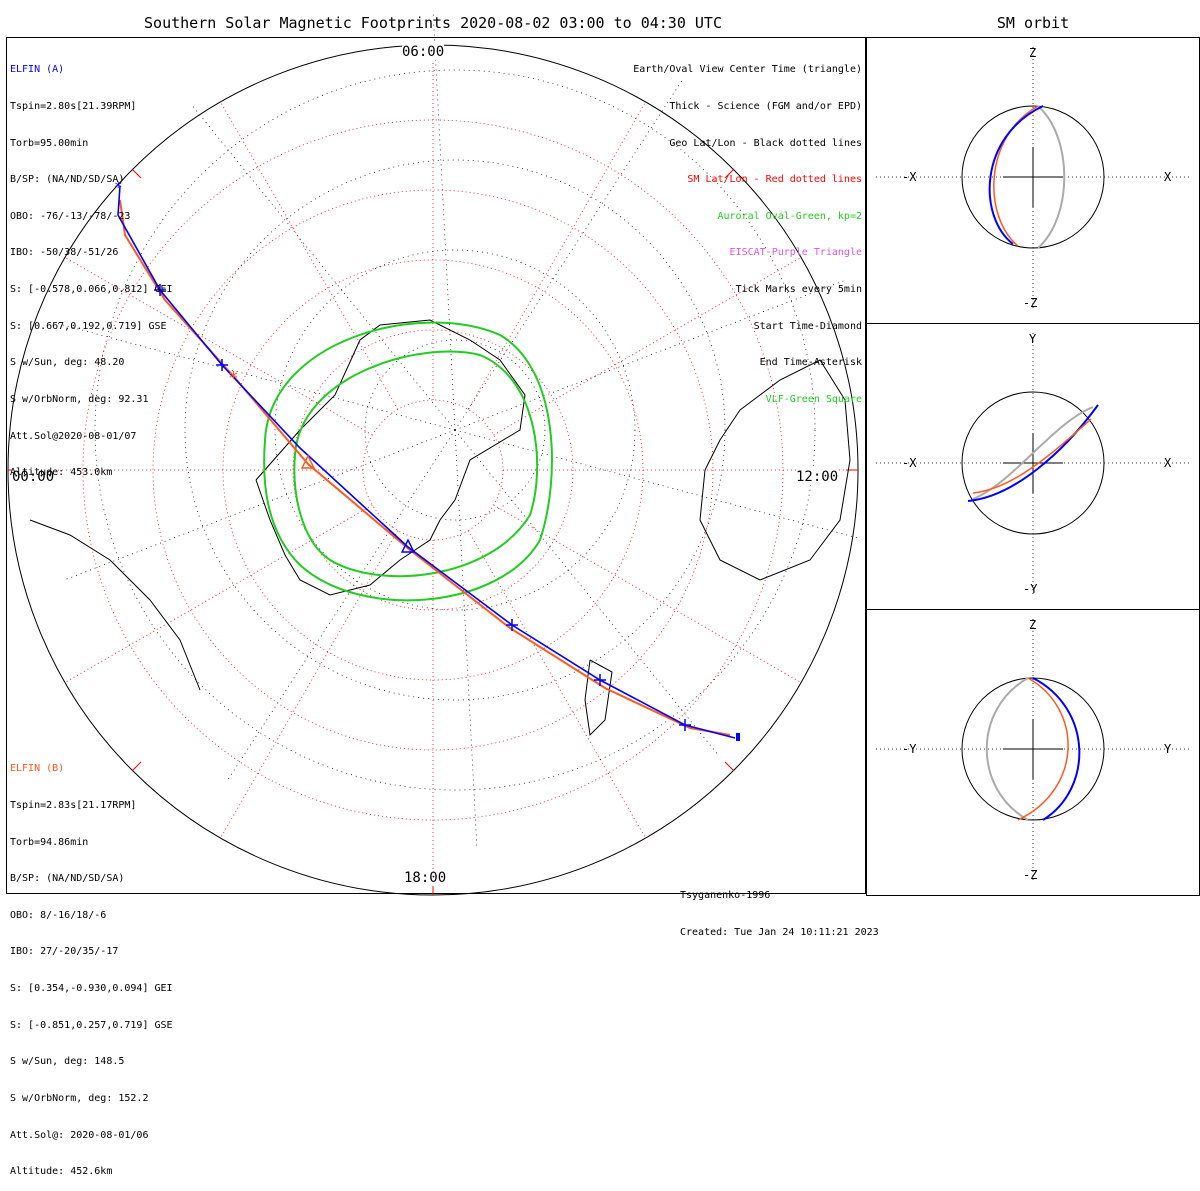 This screenshot has height=1191, width=1200. Describe the element at coordinates (91, 989) in the screenshot. I see `elfin-b-line: S: [0.354,-0.930,0.094] GEI` at that location.